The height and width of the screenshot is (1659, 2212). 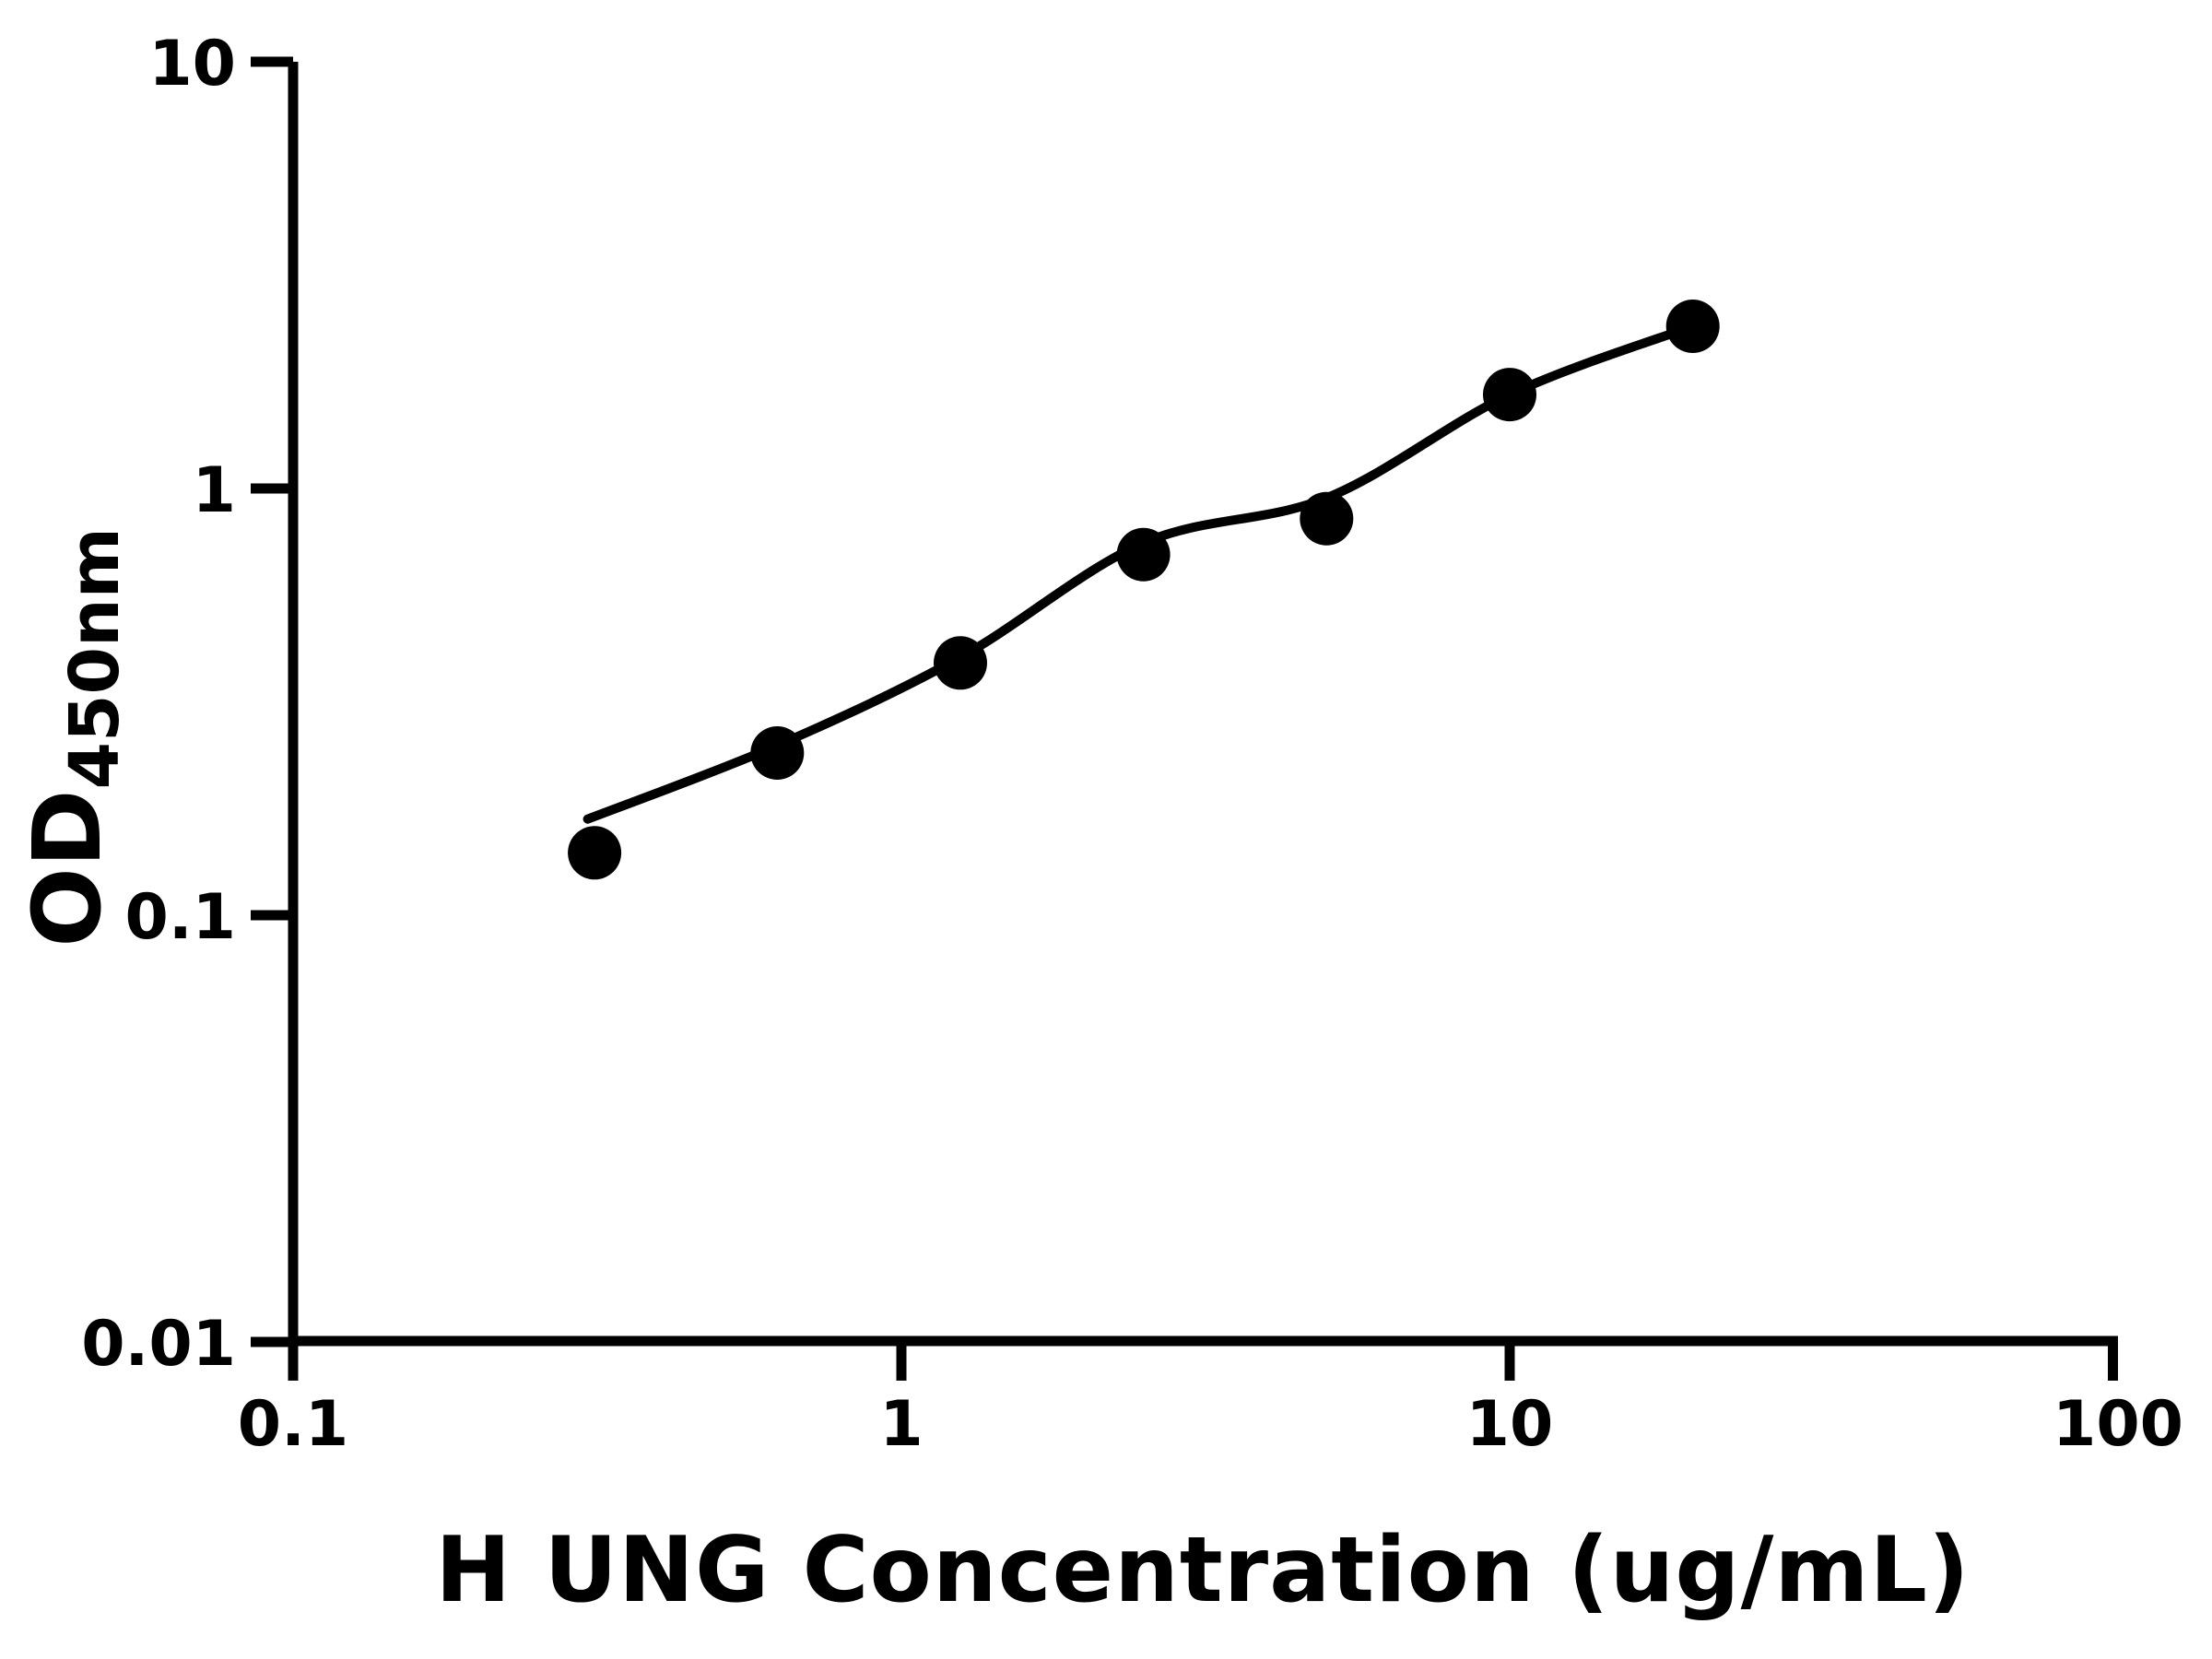 I want to click on y-tick-label: 10, so click(x=192, y=64).